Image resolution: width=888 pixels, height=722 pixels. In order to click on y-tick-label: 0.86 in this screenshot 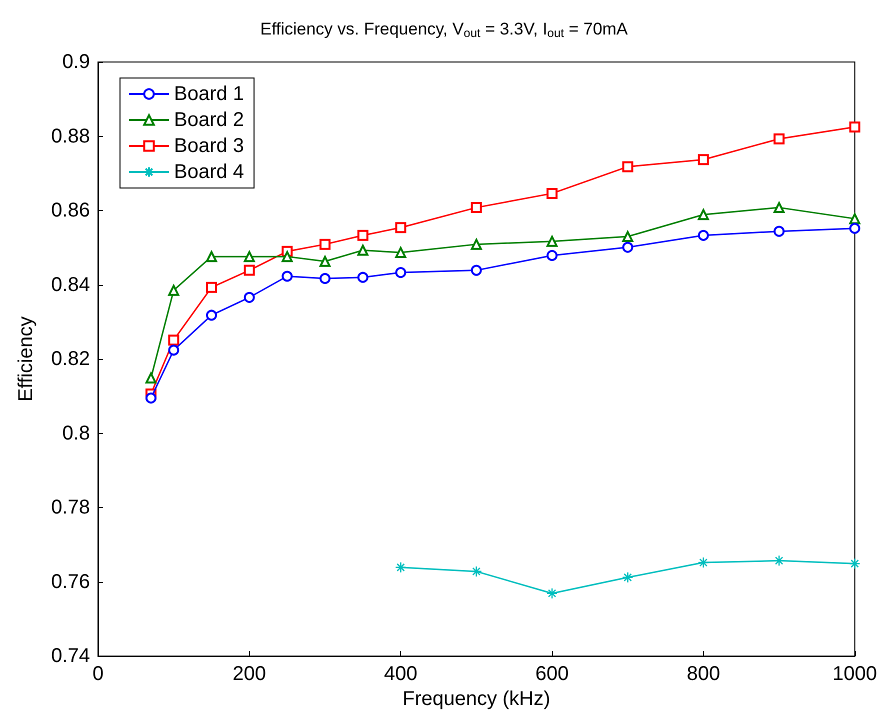, I will do `click(70, 211)`.